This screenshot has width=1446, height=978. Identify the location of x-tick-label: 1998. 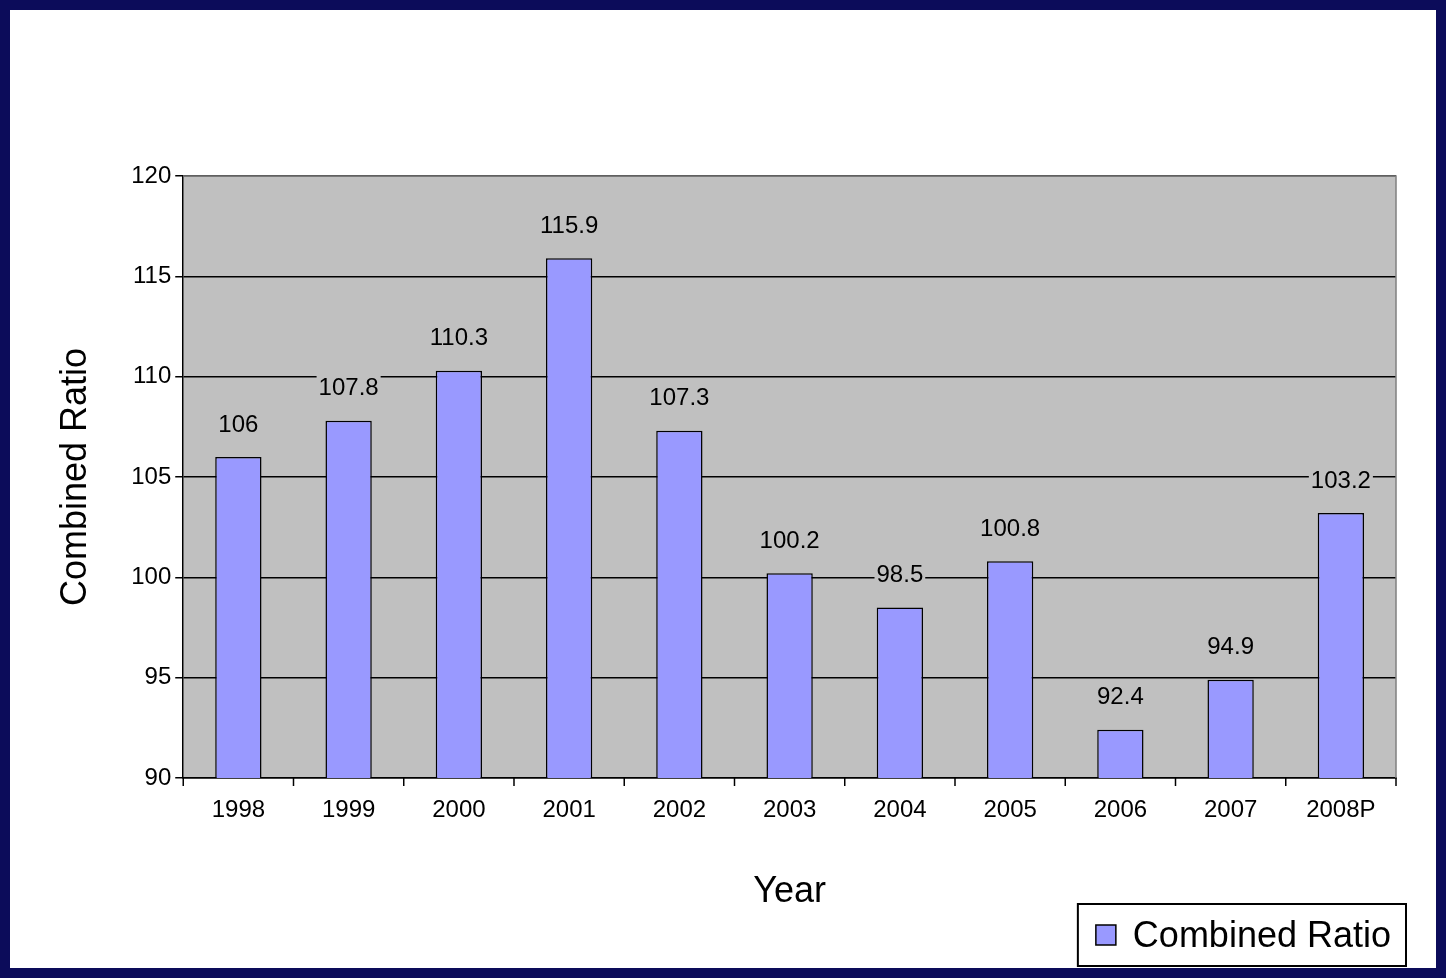
(238, 809).